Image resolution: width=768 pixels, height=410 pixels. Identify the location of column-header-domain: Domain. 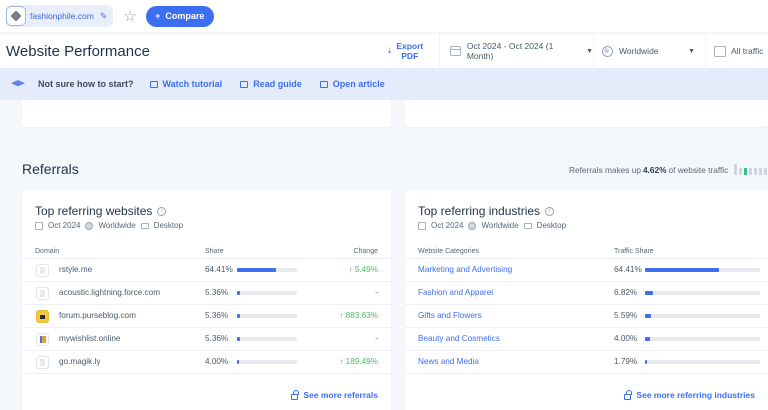
(47, 251).